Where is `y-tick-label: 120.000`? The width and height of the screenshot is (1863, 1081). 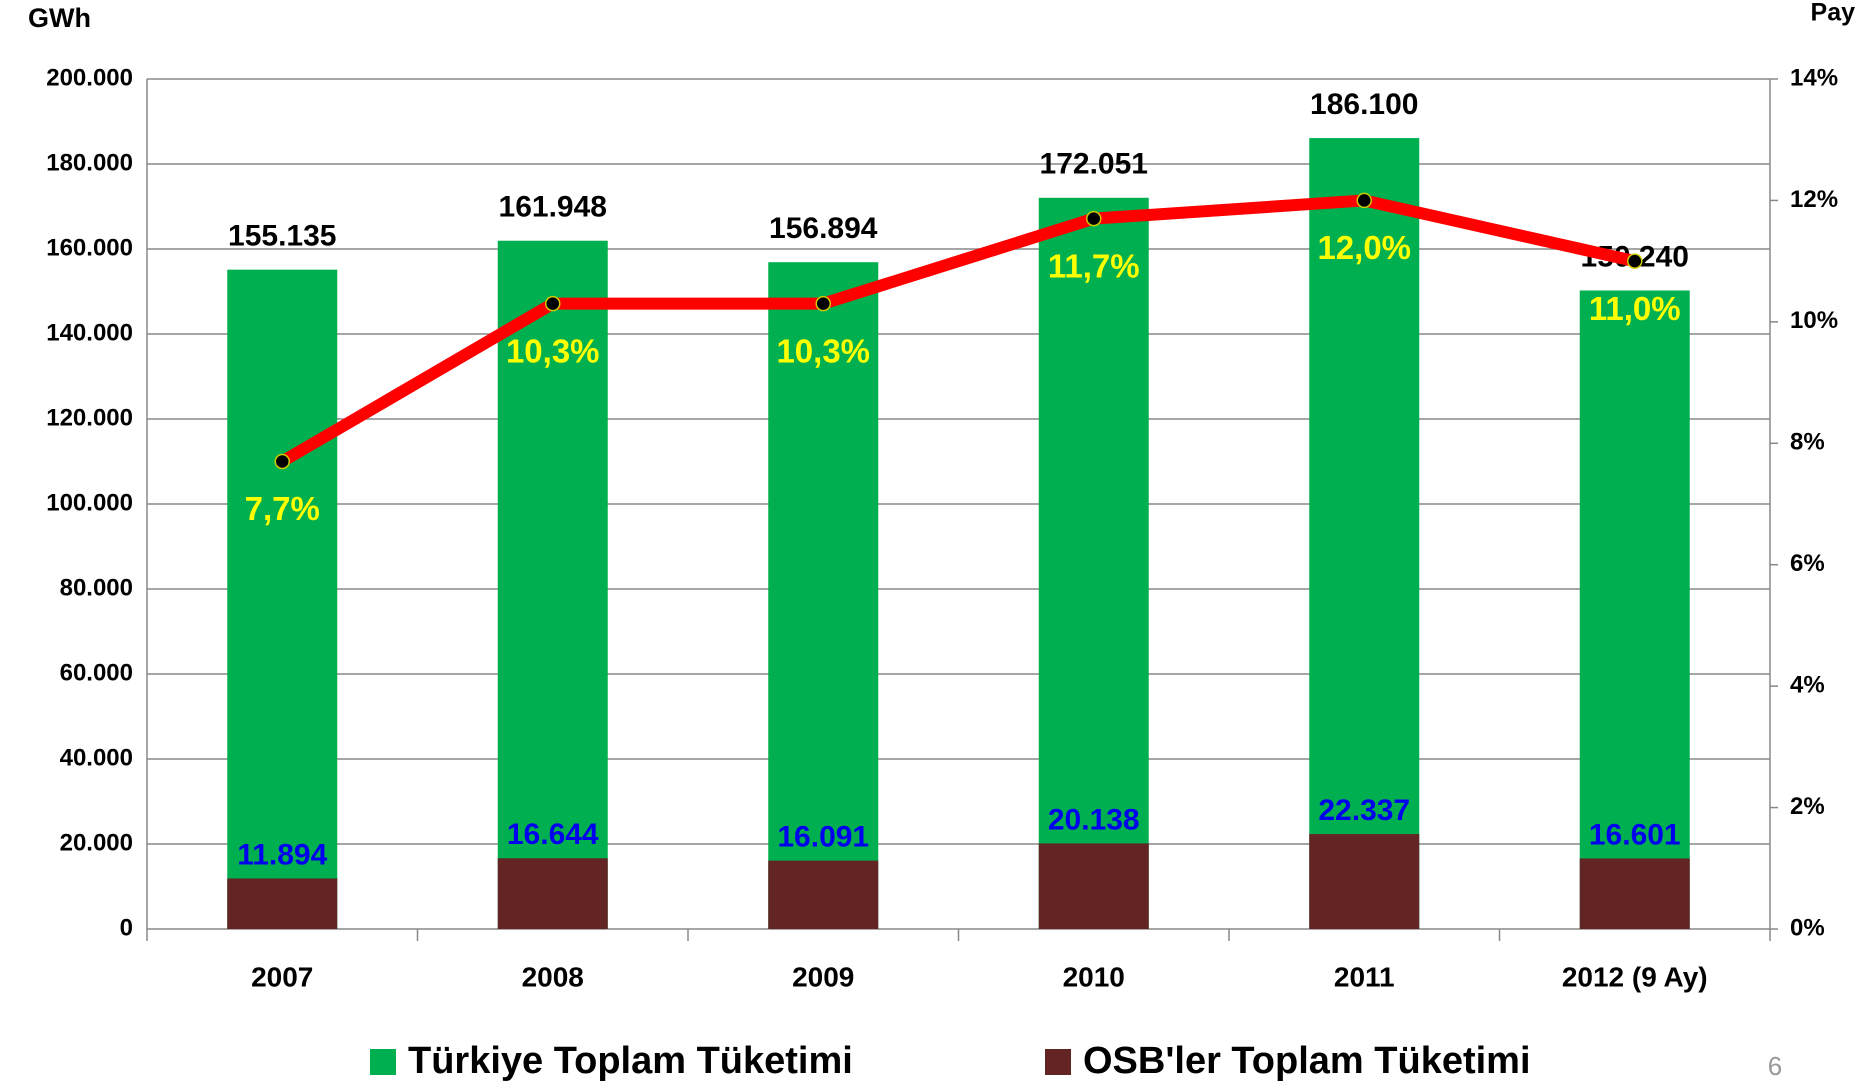 y-tick-label: 120.000 is located at coordinates (89, 417).